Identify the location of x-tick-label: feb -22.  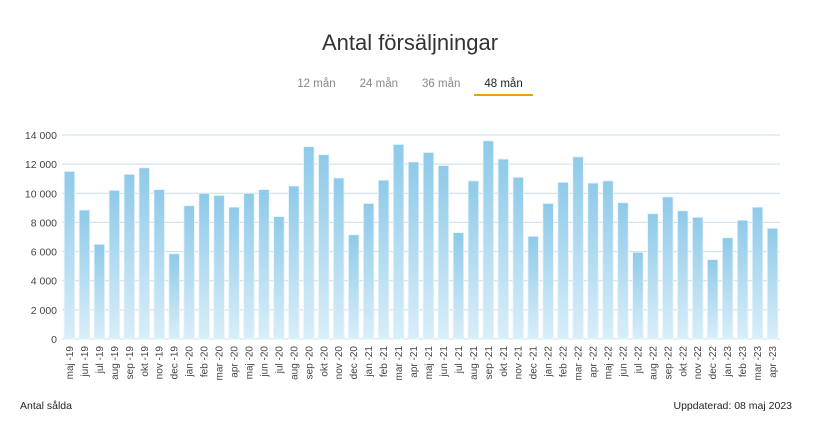
(564, 362).